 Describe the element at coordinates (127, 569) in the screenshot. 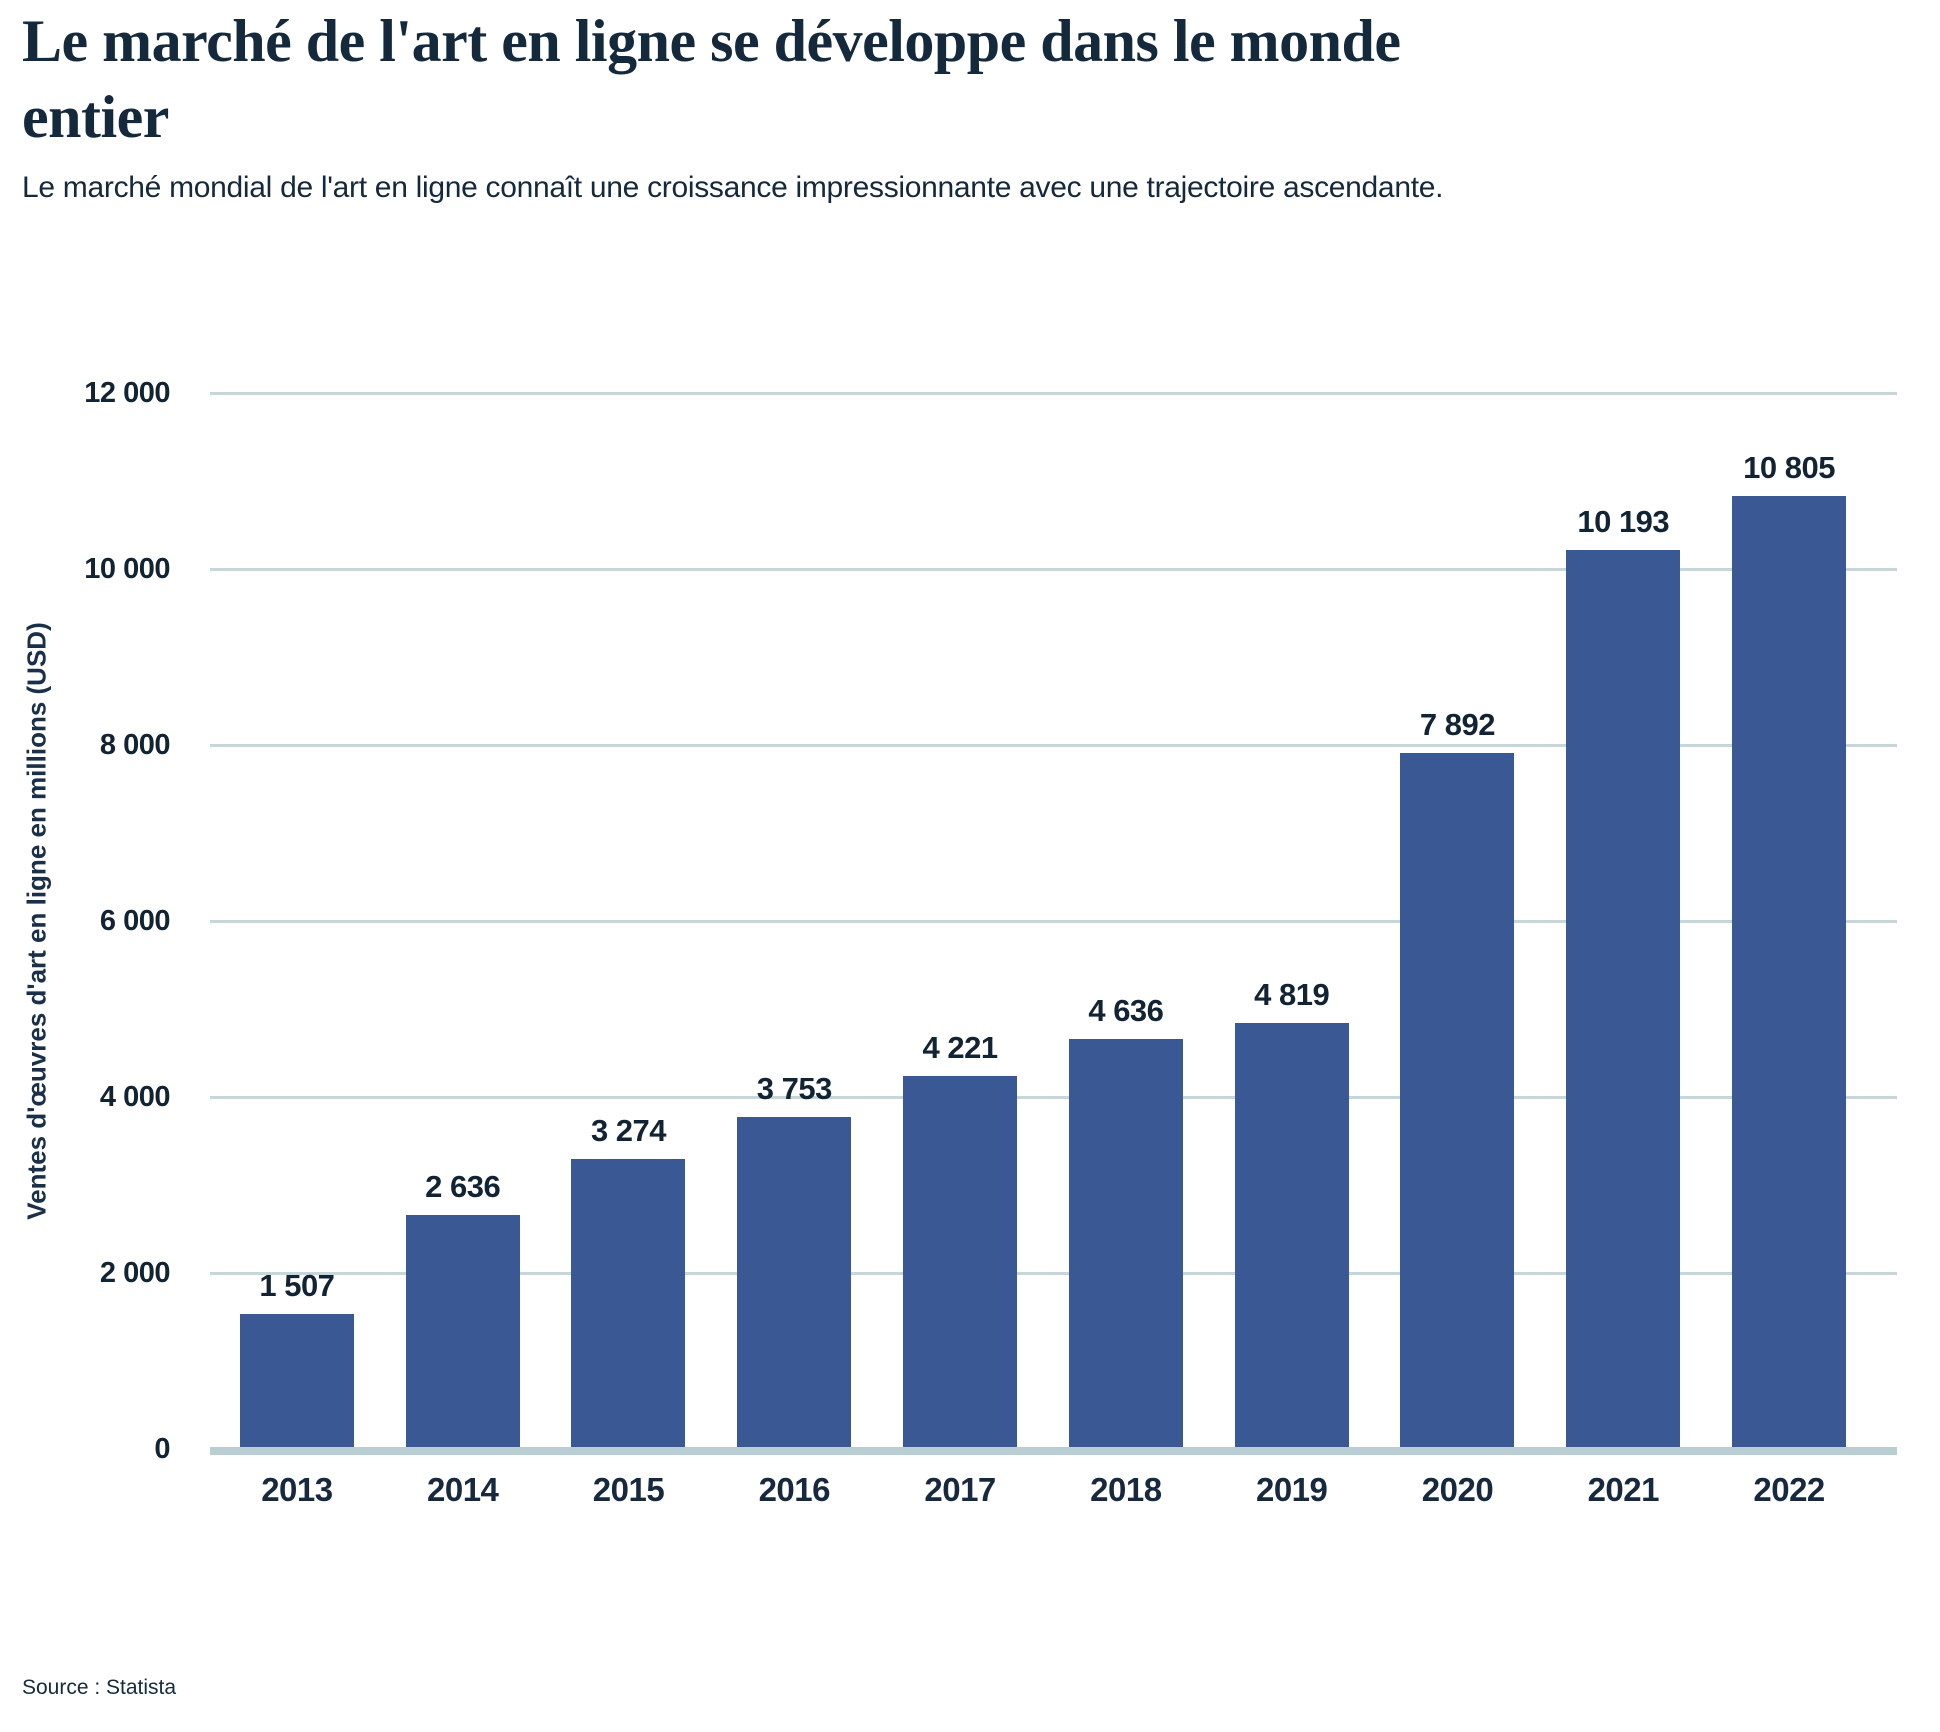

I see `y-tick-label: 10 000` at that location.